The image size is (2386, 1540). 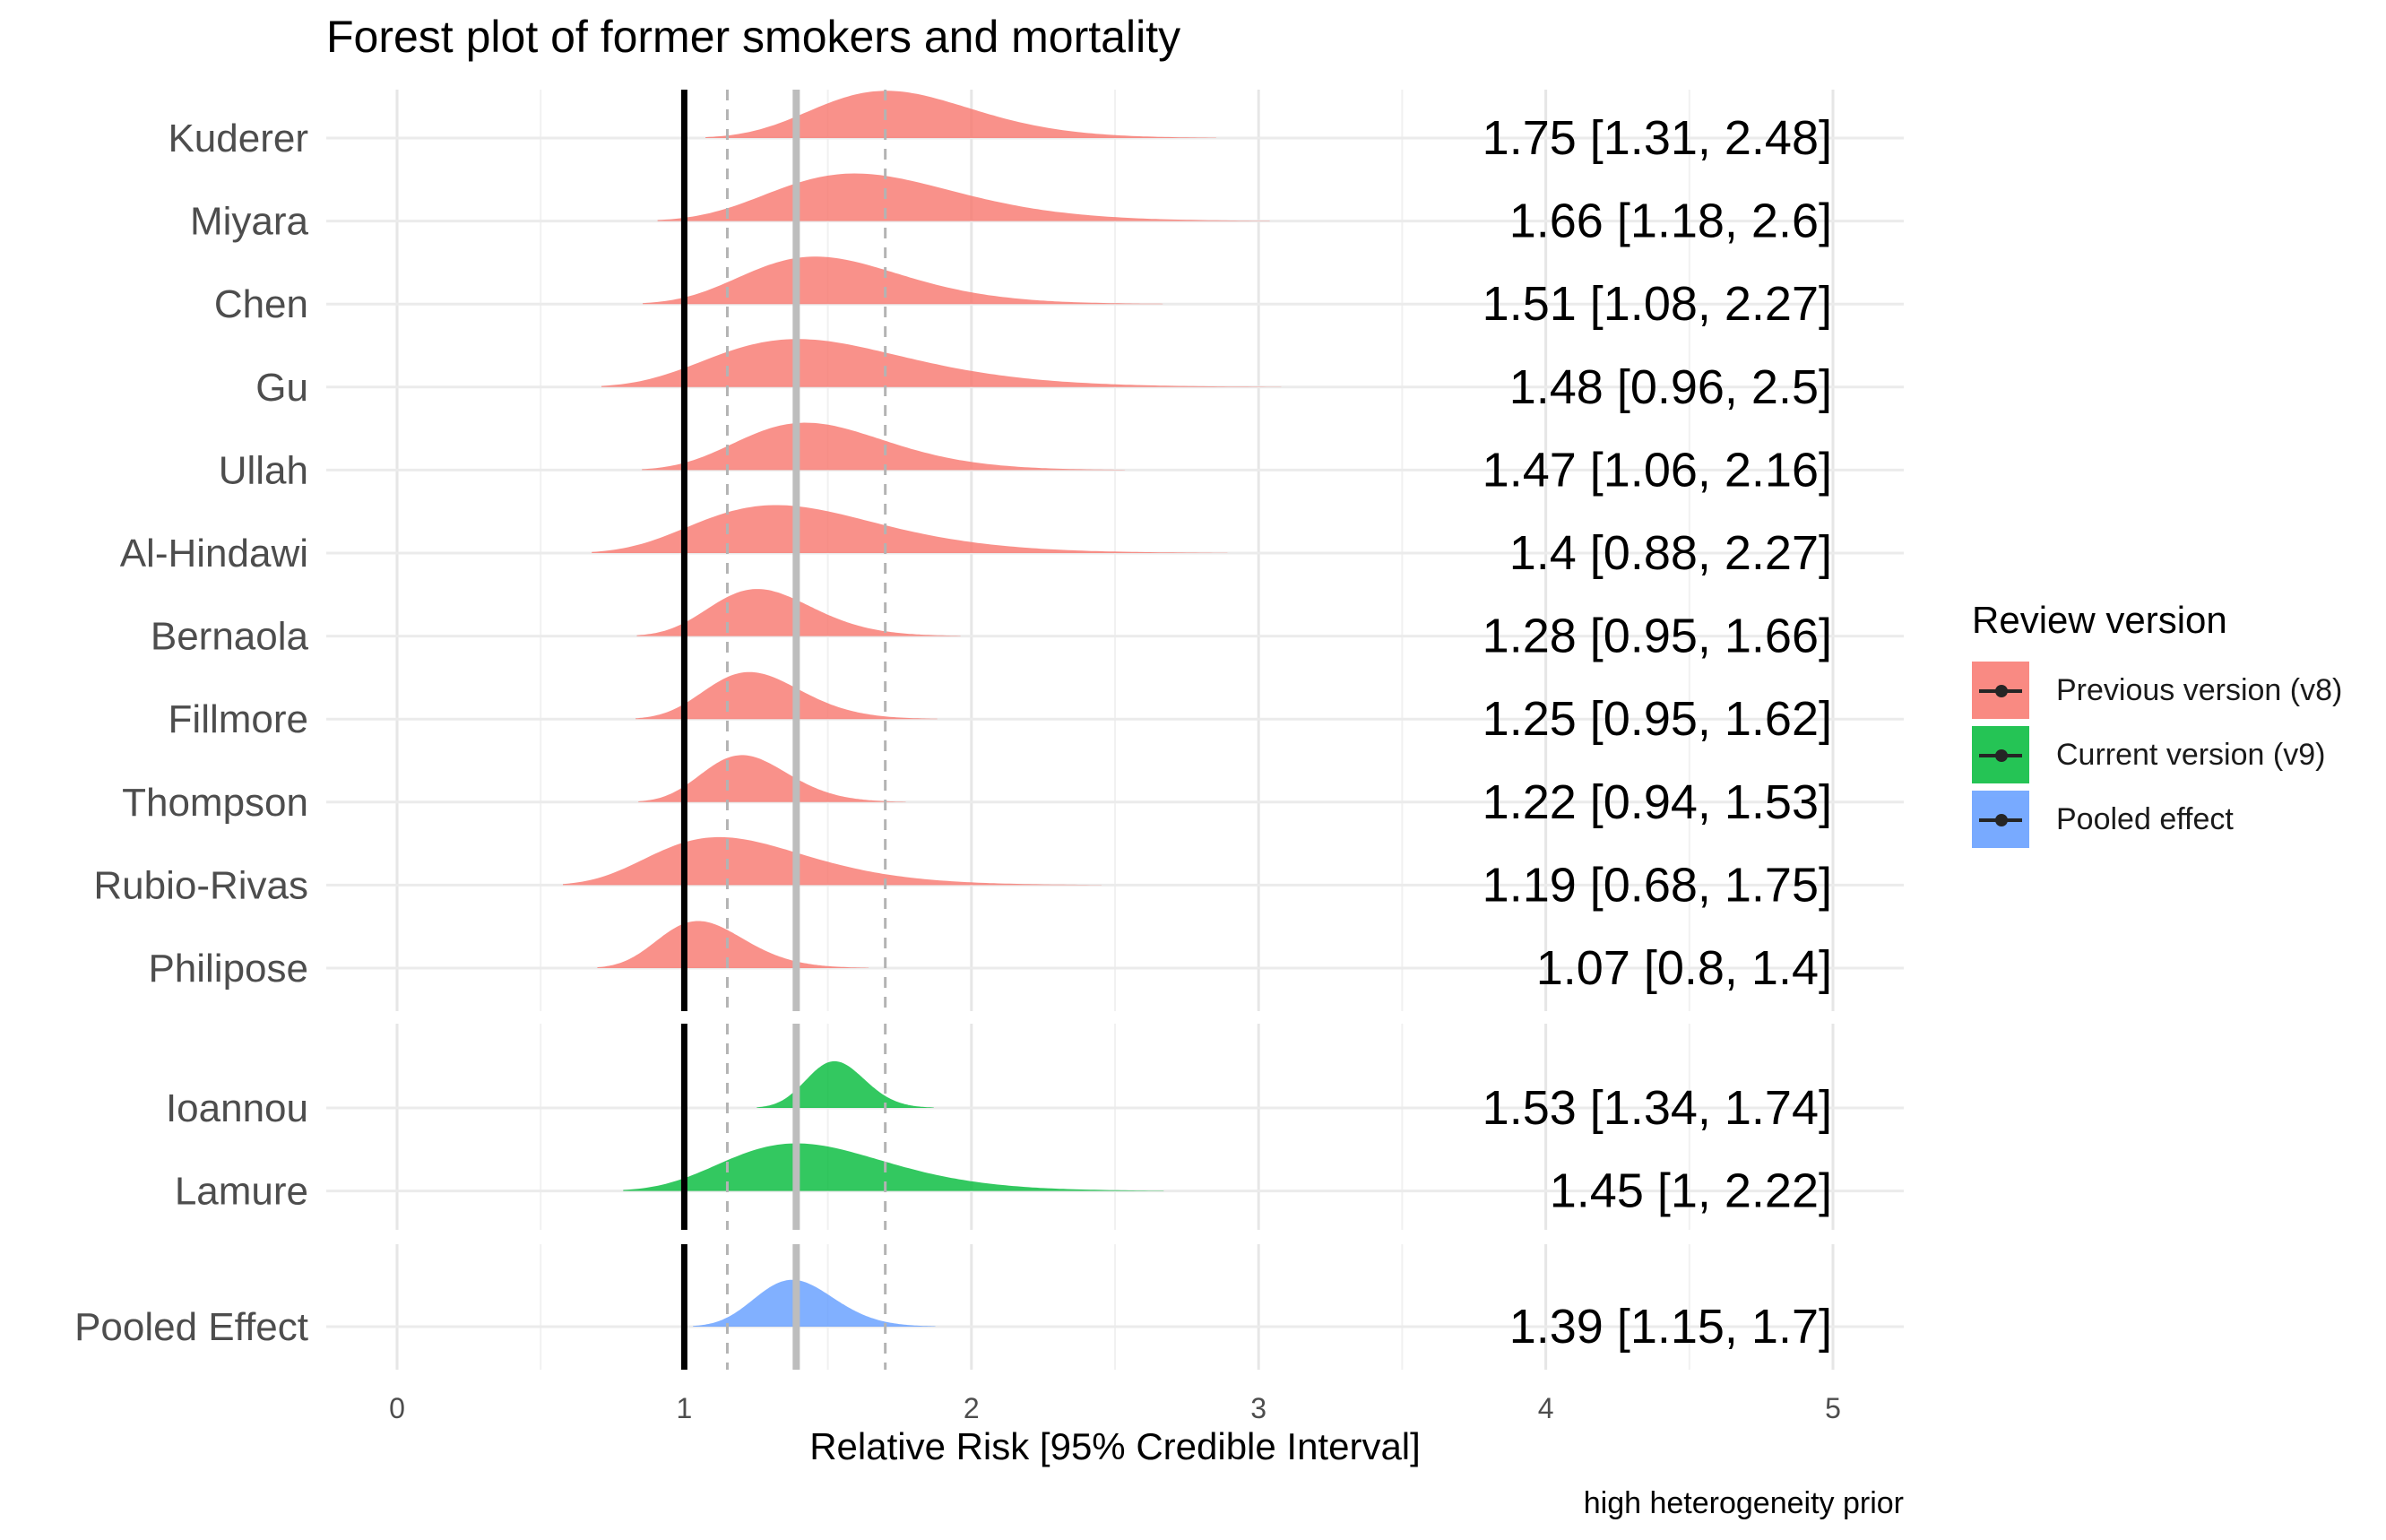 I want to click on study-name: Chen, so click(x=261, y=304).